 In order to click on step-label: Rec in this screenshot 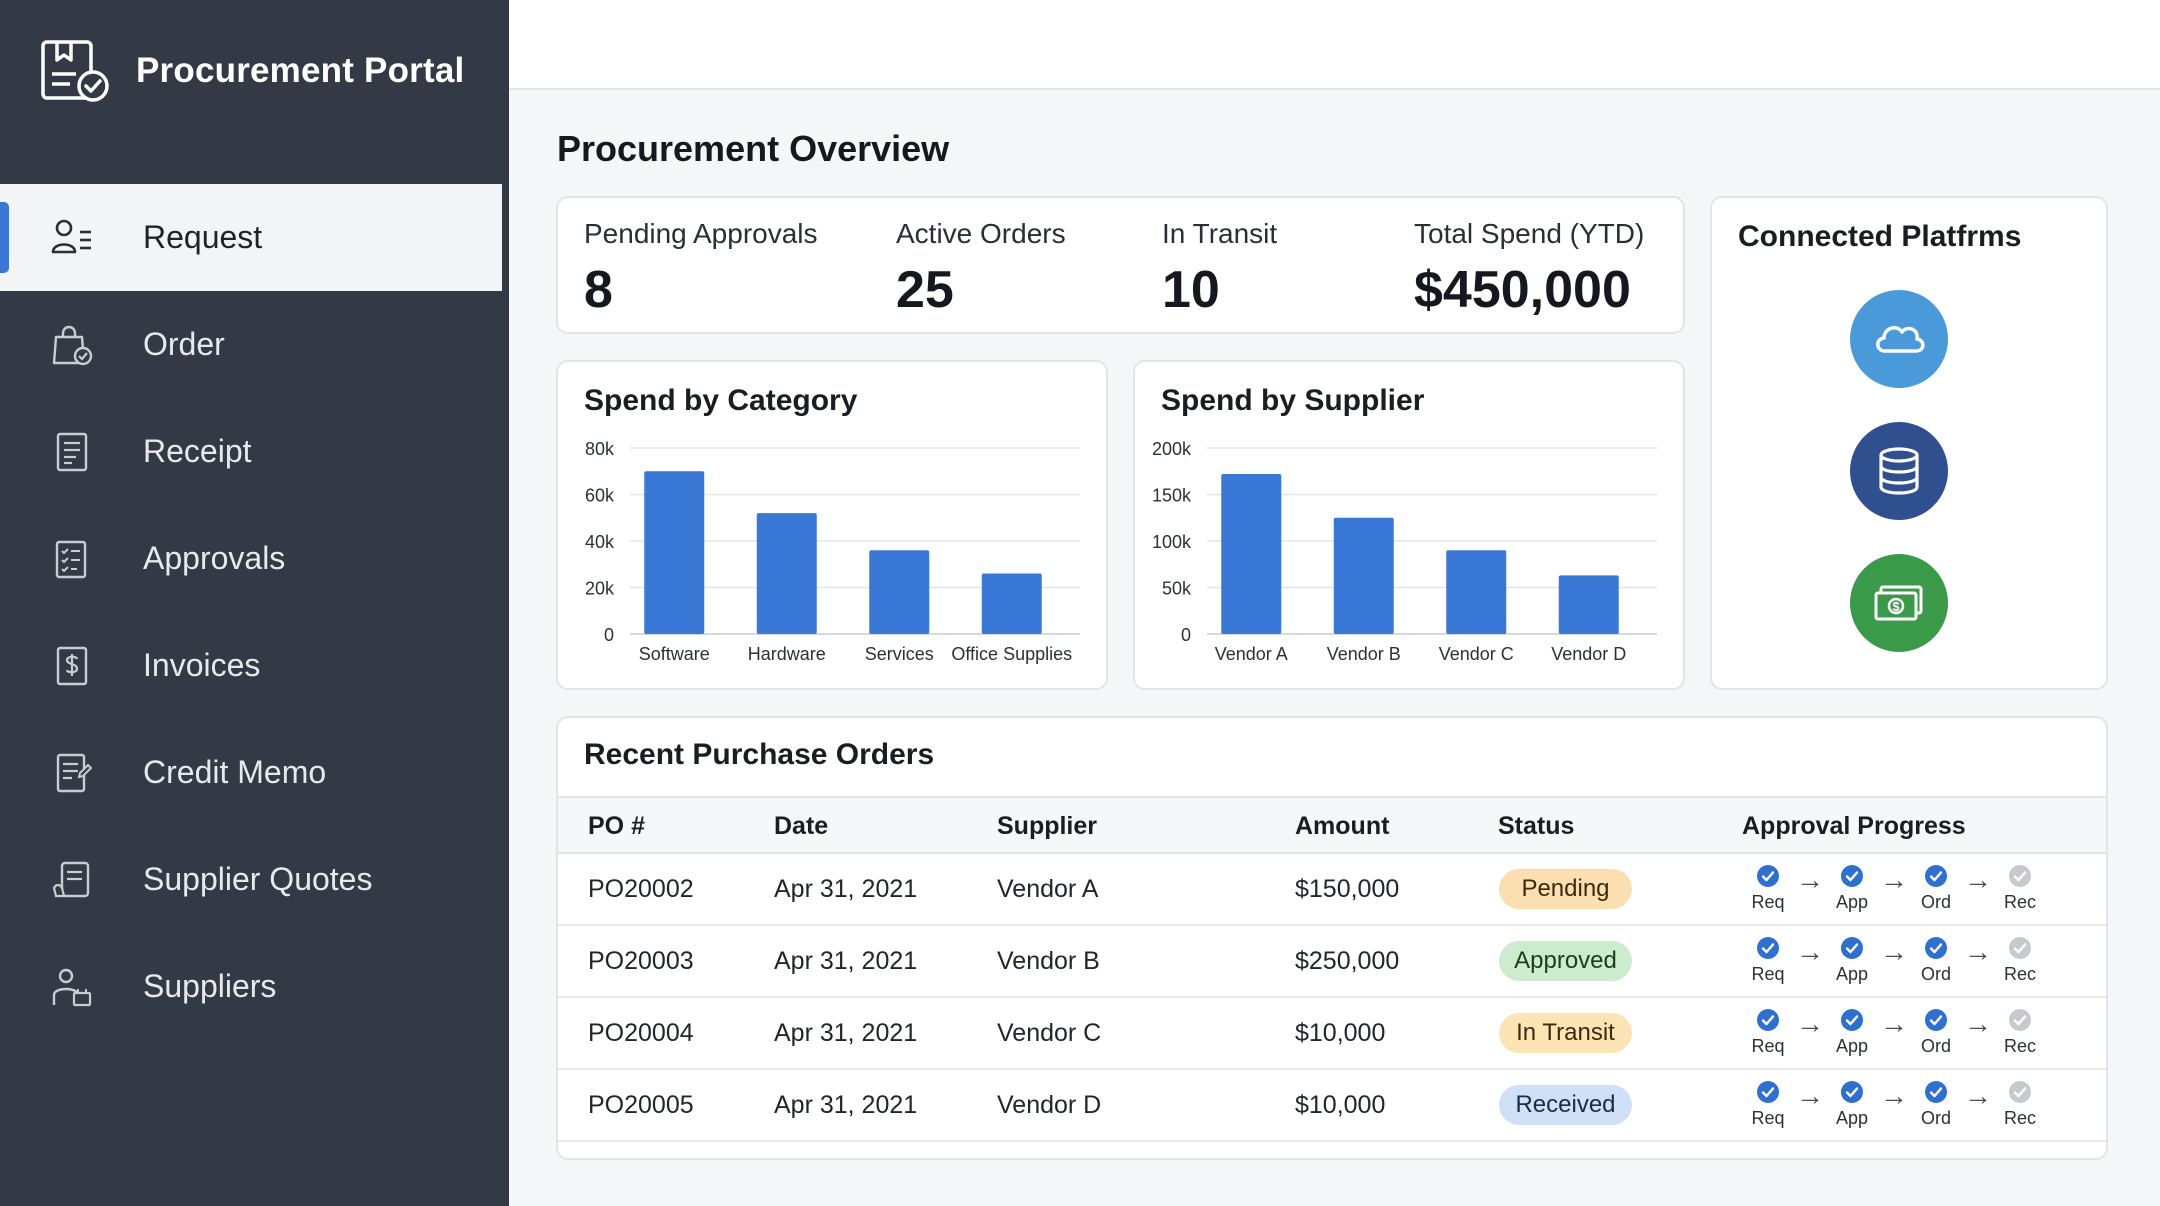, I will do `click(2019, 1118)`.